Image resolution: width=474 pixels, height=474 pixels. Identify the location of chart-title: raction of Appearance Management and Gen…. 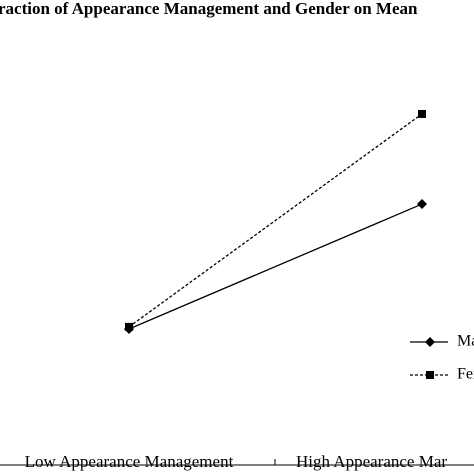
(209, 9).